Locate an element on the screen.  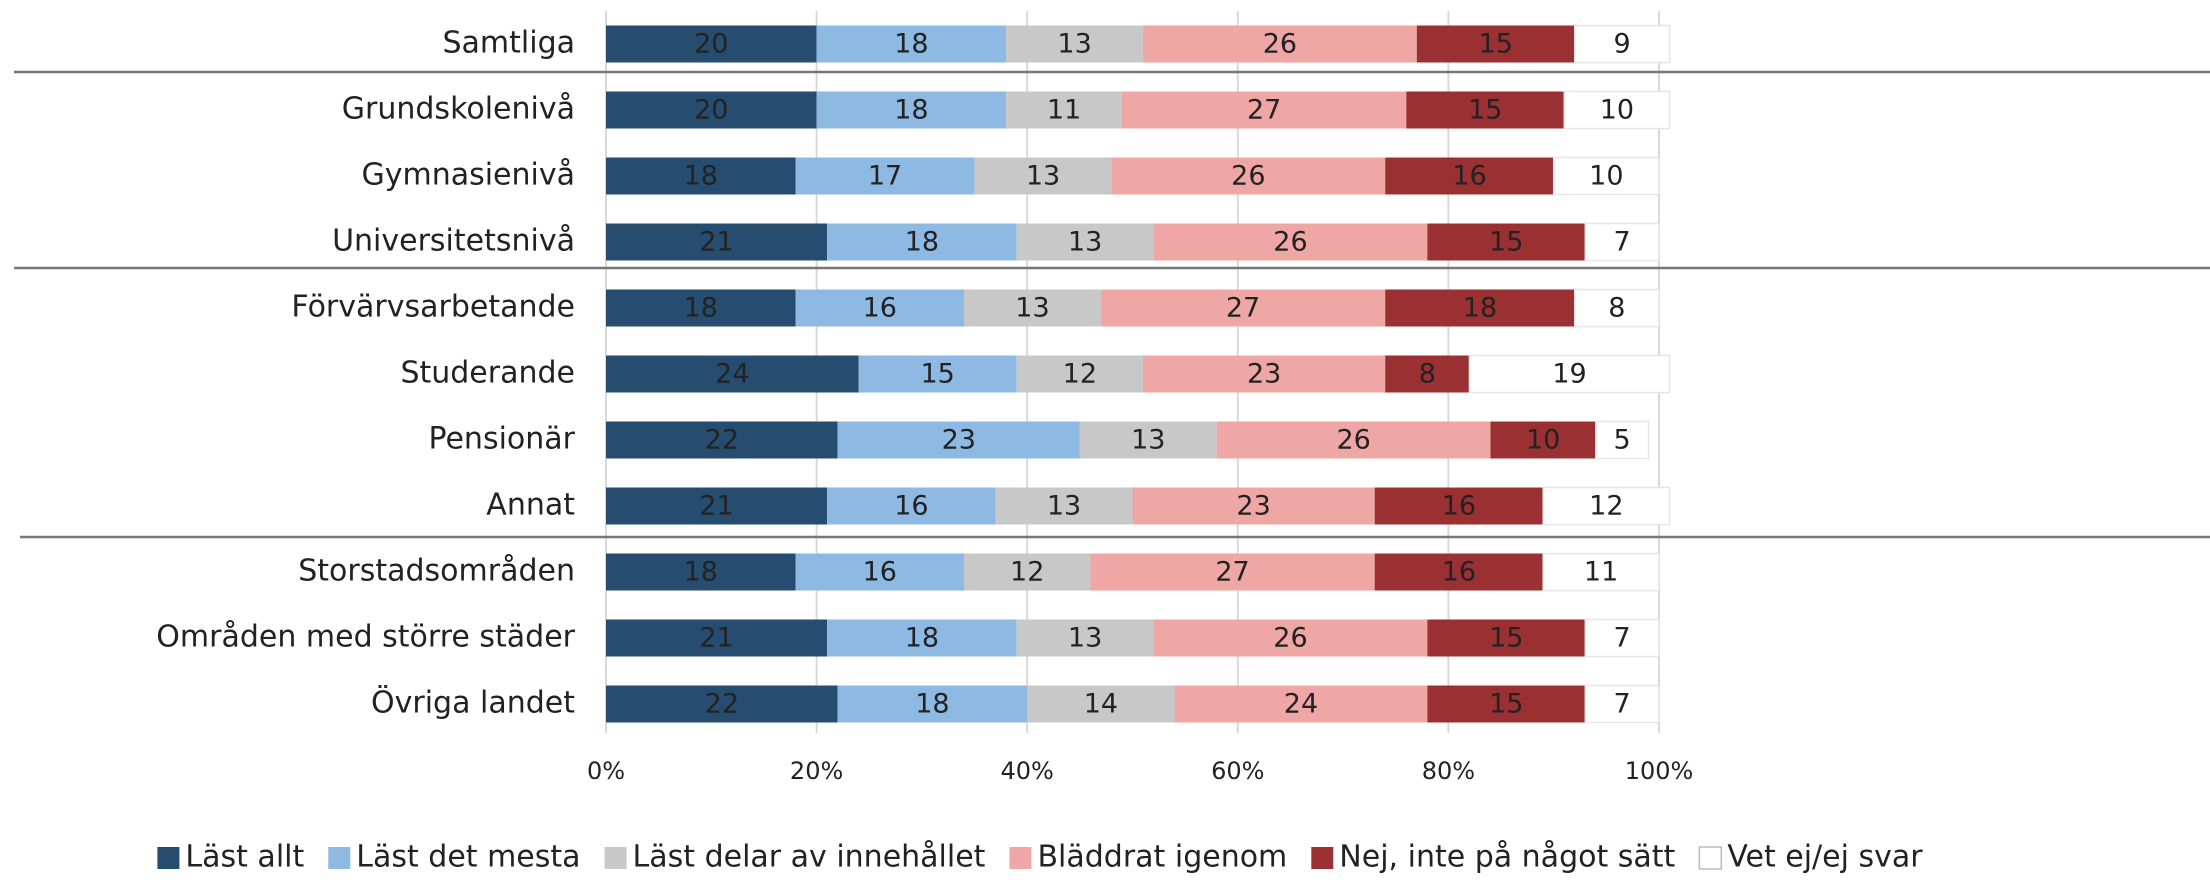
data-label: 23 is located at coordinates (1253, 506).